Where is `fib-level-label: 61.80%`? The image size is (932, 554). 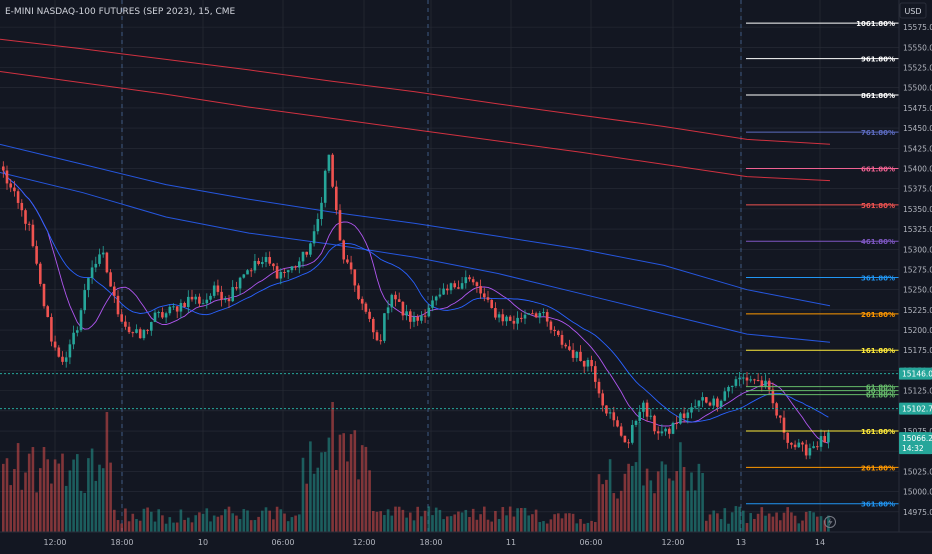
fib-level-label: 61.80% is located at coordinates (880, 396).